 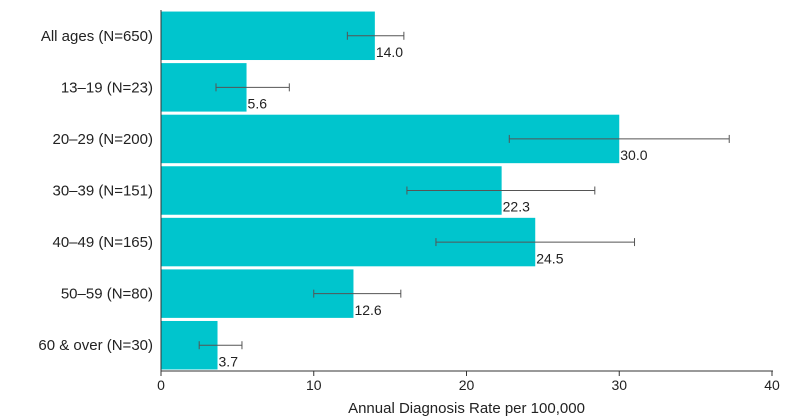 I want to click on category-label: 60 & over (N=30), so click(x=95, y=345).